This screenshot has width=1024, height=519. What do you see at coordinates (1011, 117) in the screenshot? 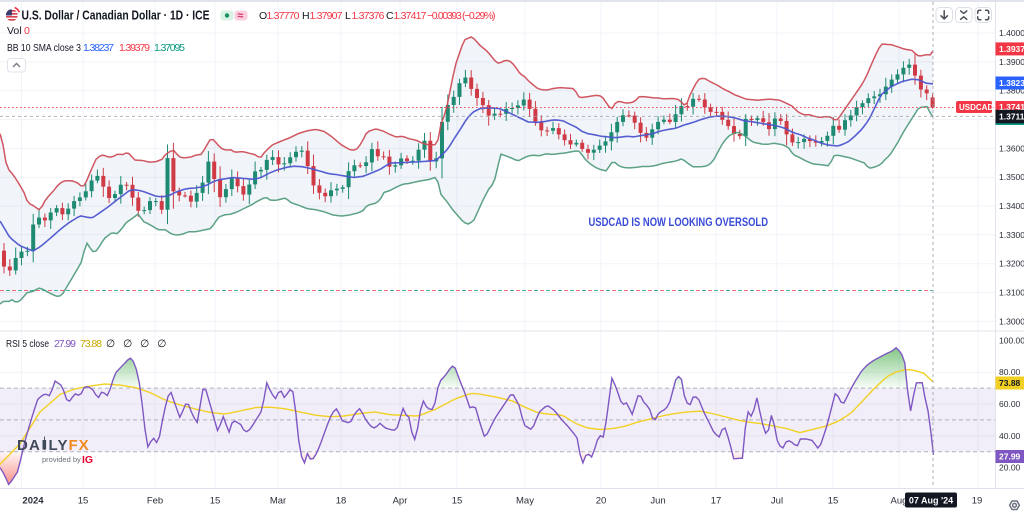
I see `svg-text: 1.3711` at bounding box center [1011, 117].